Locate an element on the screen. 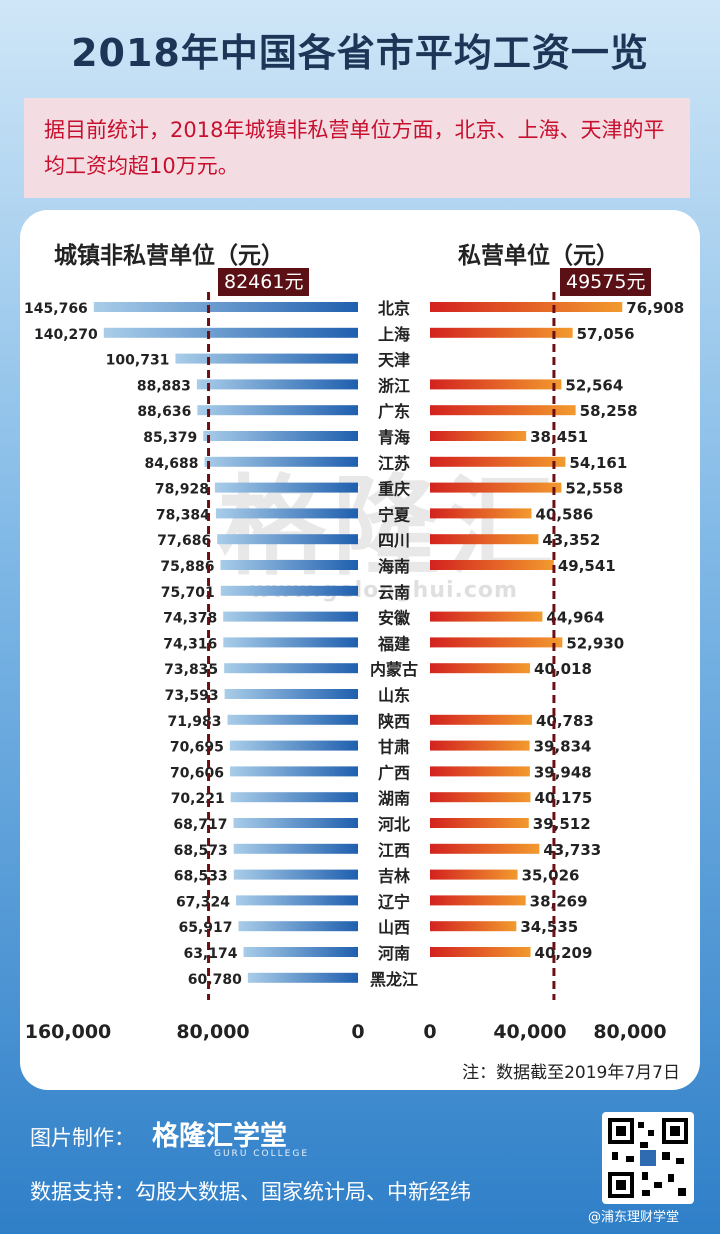 This screenshot has height=1234, width=720. brand-subtitle: GURU COLLEGE is located at coordinates (262, 1154).